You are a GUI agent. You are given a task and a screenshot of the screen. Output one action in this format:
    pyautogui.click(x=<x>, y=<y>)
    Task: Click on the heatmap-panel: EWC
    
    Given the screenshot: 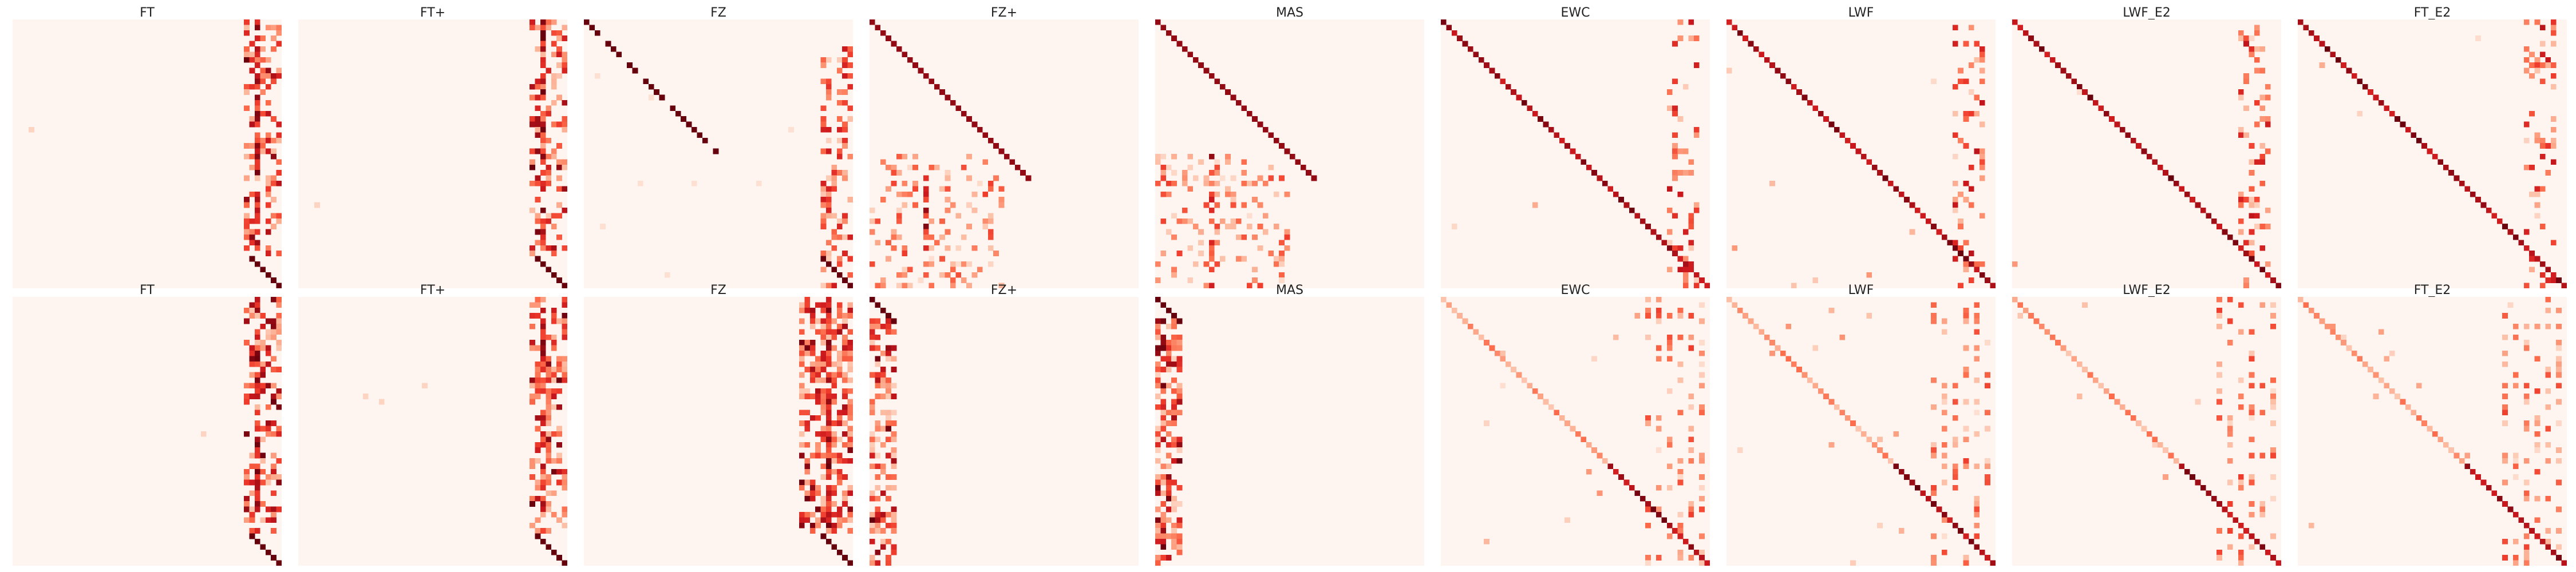 What is the action you would take?
    pyautogui.click(x=1575, y=424)
    